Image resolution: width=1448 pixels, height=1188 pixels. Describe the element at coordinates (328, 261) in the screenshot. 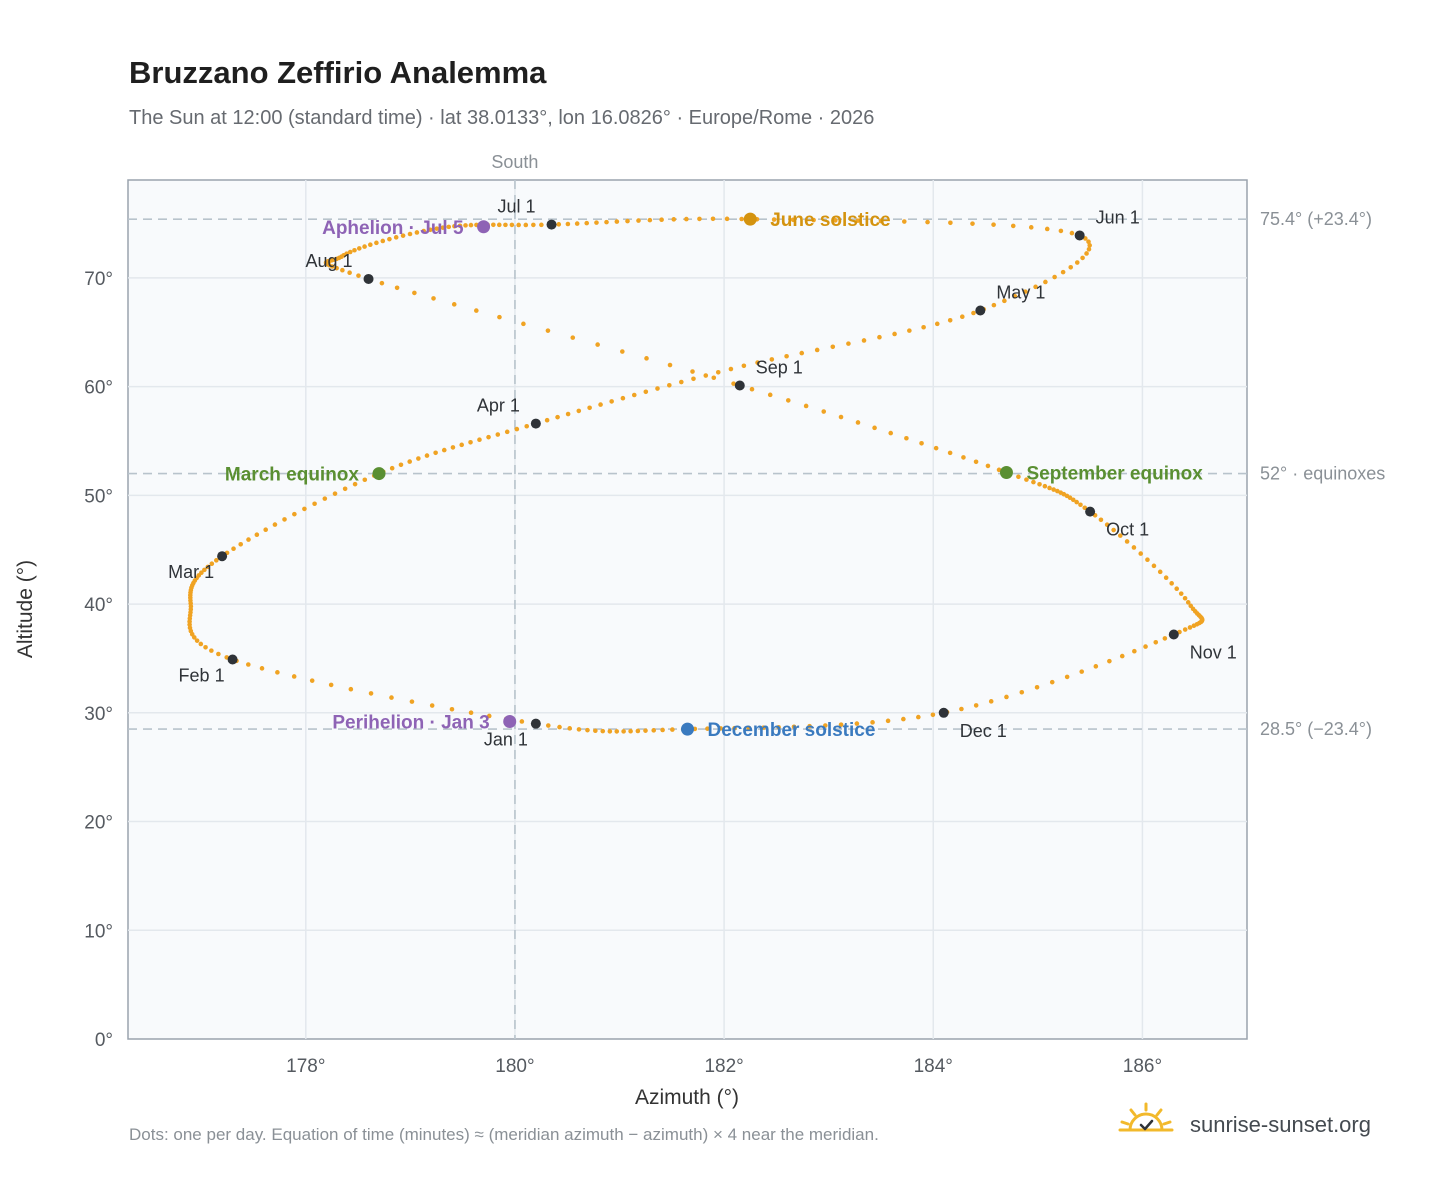

I see `month-marker-label: Aug 1` at that location.